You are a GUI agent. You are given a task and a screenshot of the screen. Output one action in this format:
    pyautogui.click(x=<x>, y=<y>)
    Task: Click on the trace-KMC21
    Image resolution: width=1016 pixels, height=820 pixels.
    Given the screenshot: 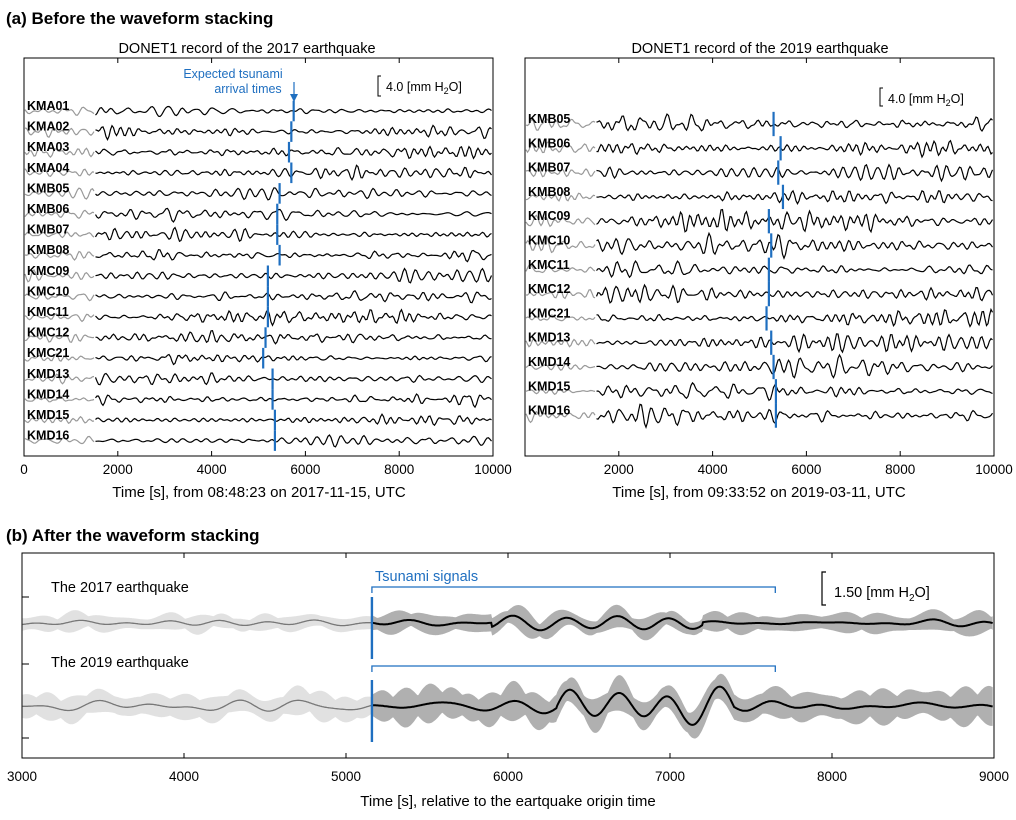 What is the action you would take?
    pyautogui.click(x=795, y=317)
    